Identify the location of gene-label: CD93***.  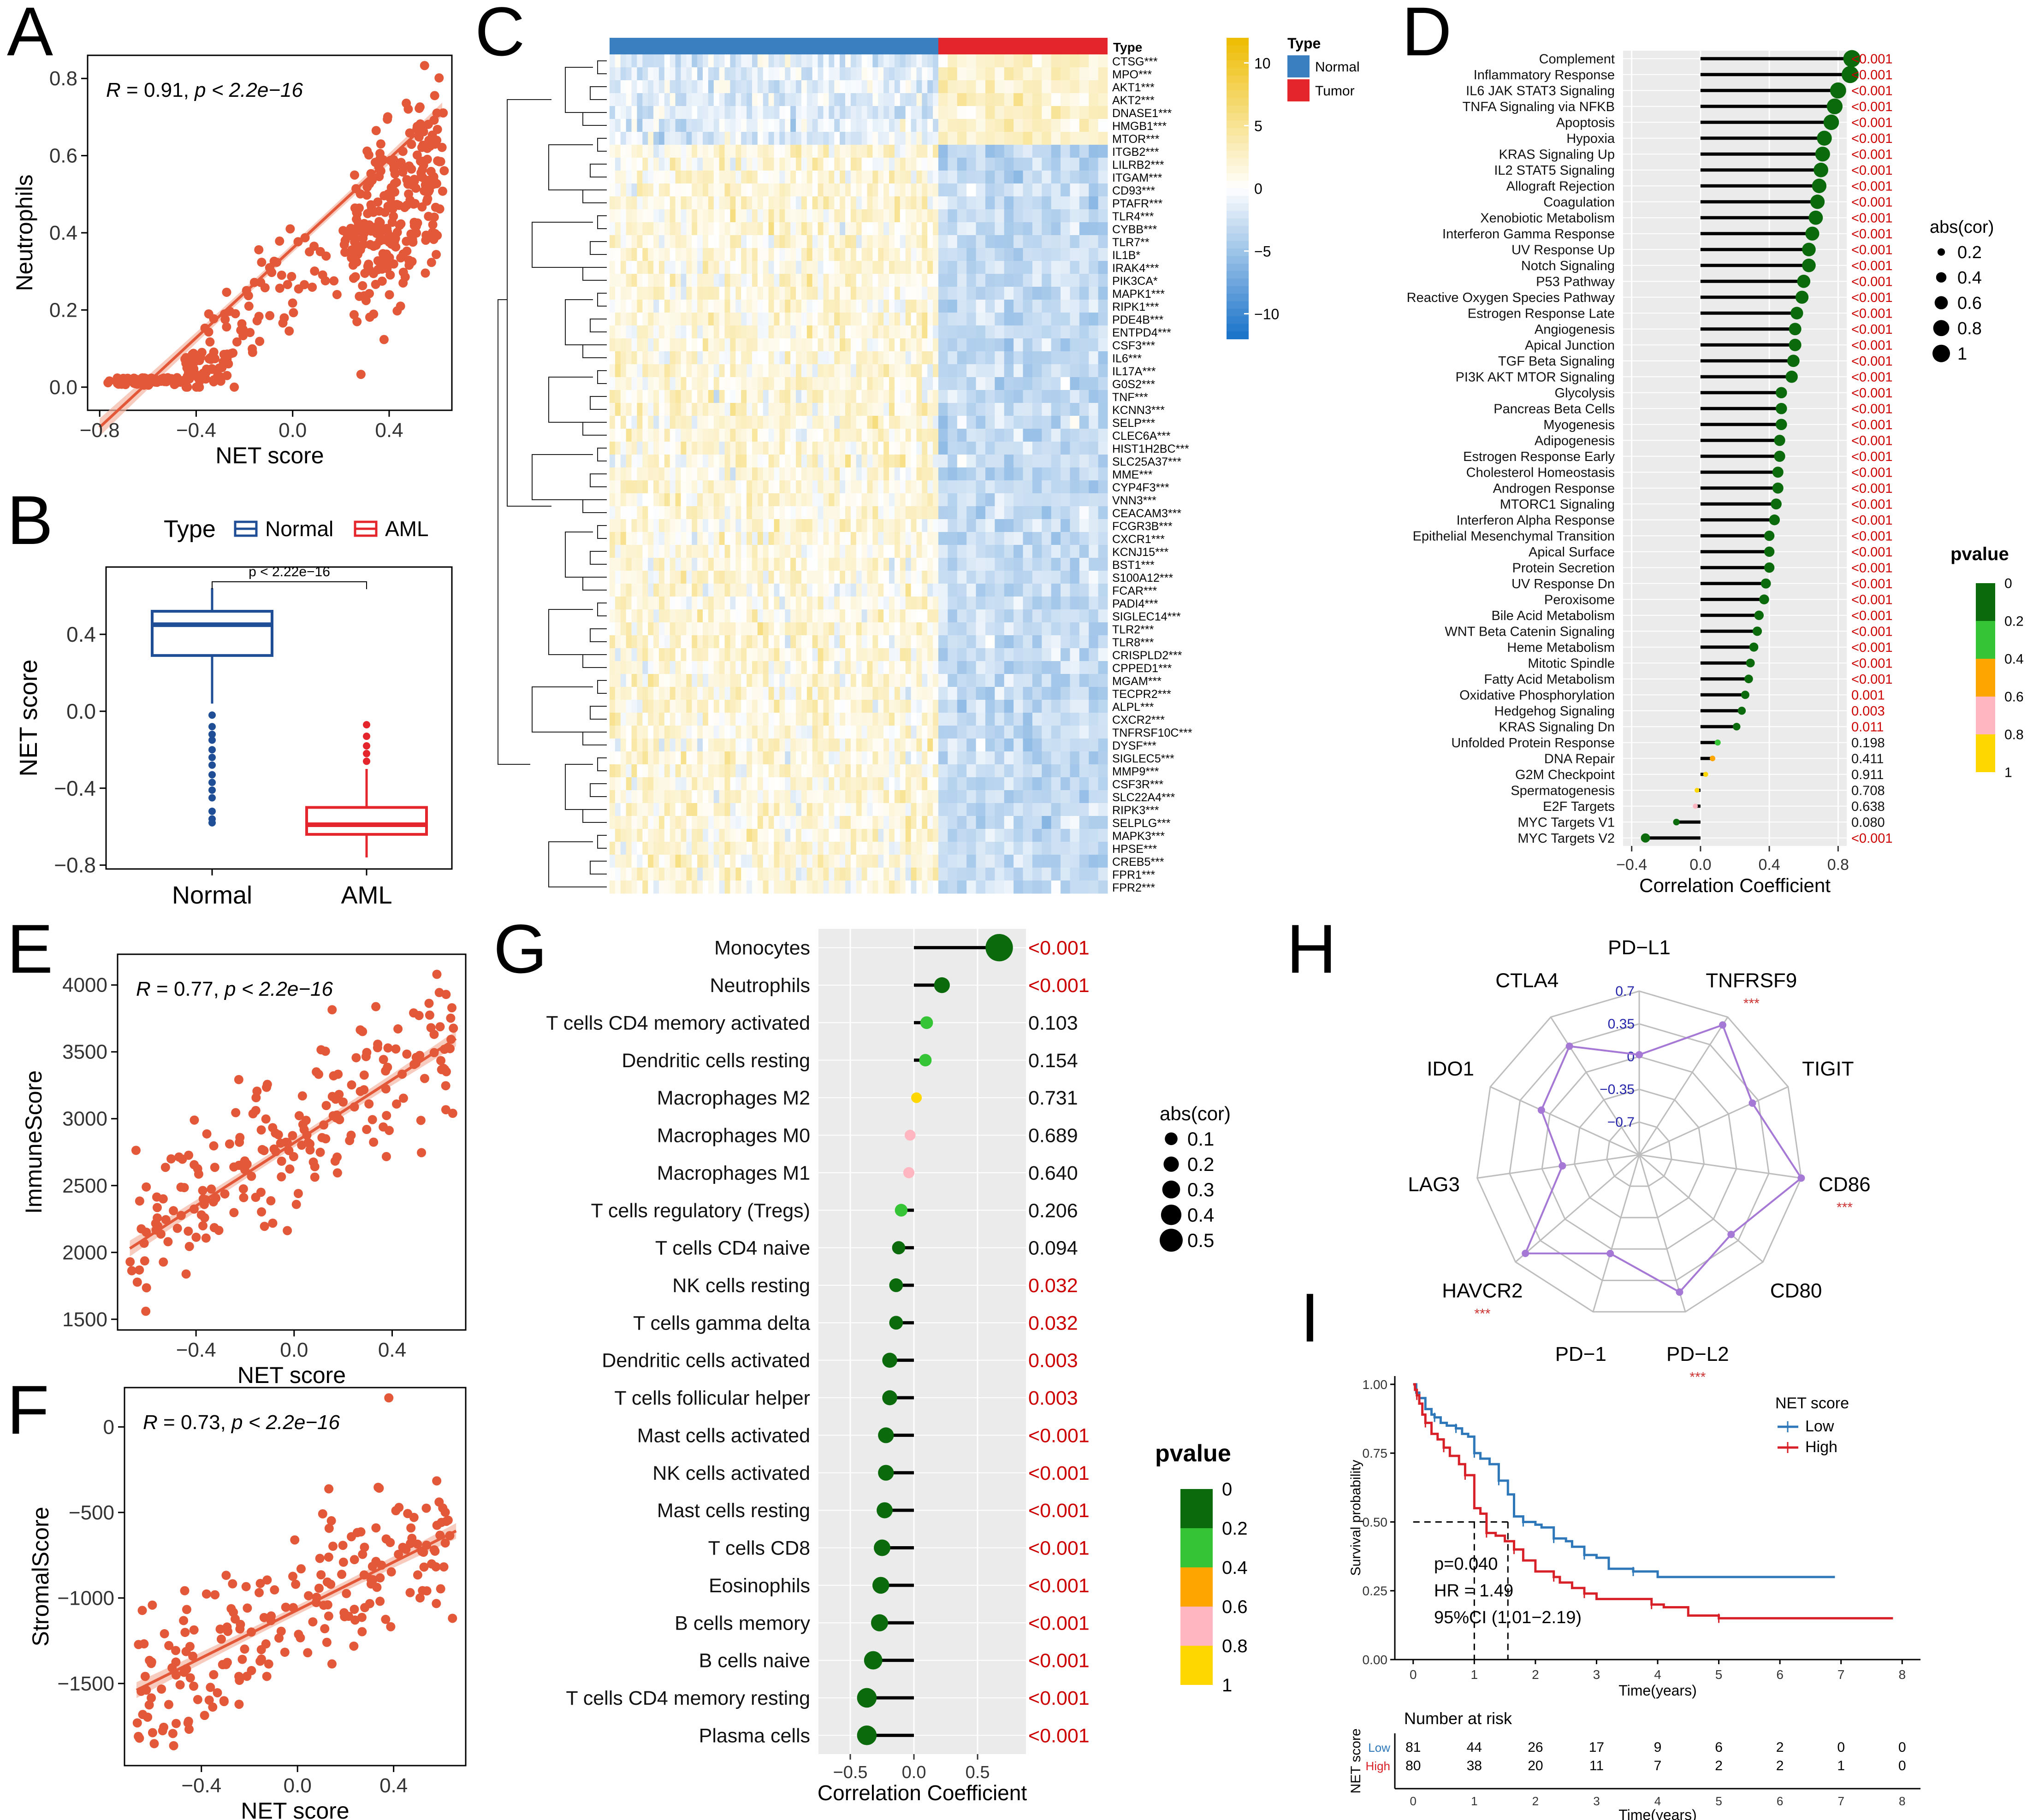
(1133, 190).